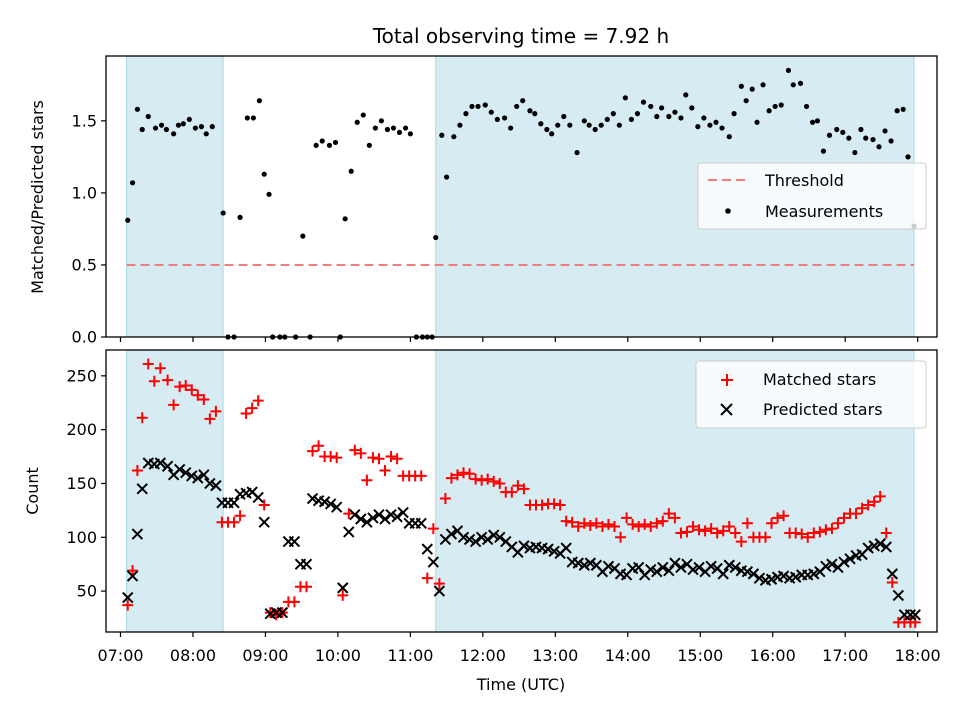 The height and width of the screenshot is (720, 960). What do you see at coordinates (483, 655) in the screenshot?
I see `x-tick-label: 12:00` at bounding box center [483, 655].